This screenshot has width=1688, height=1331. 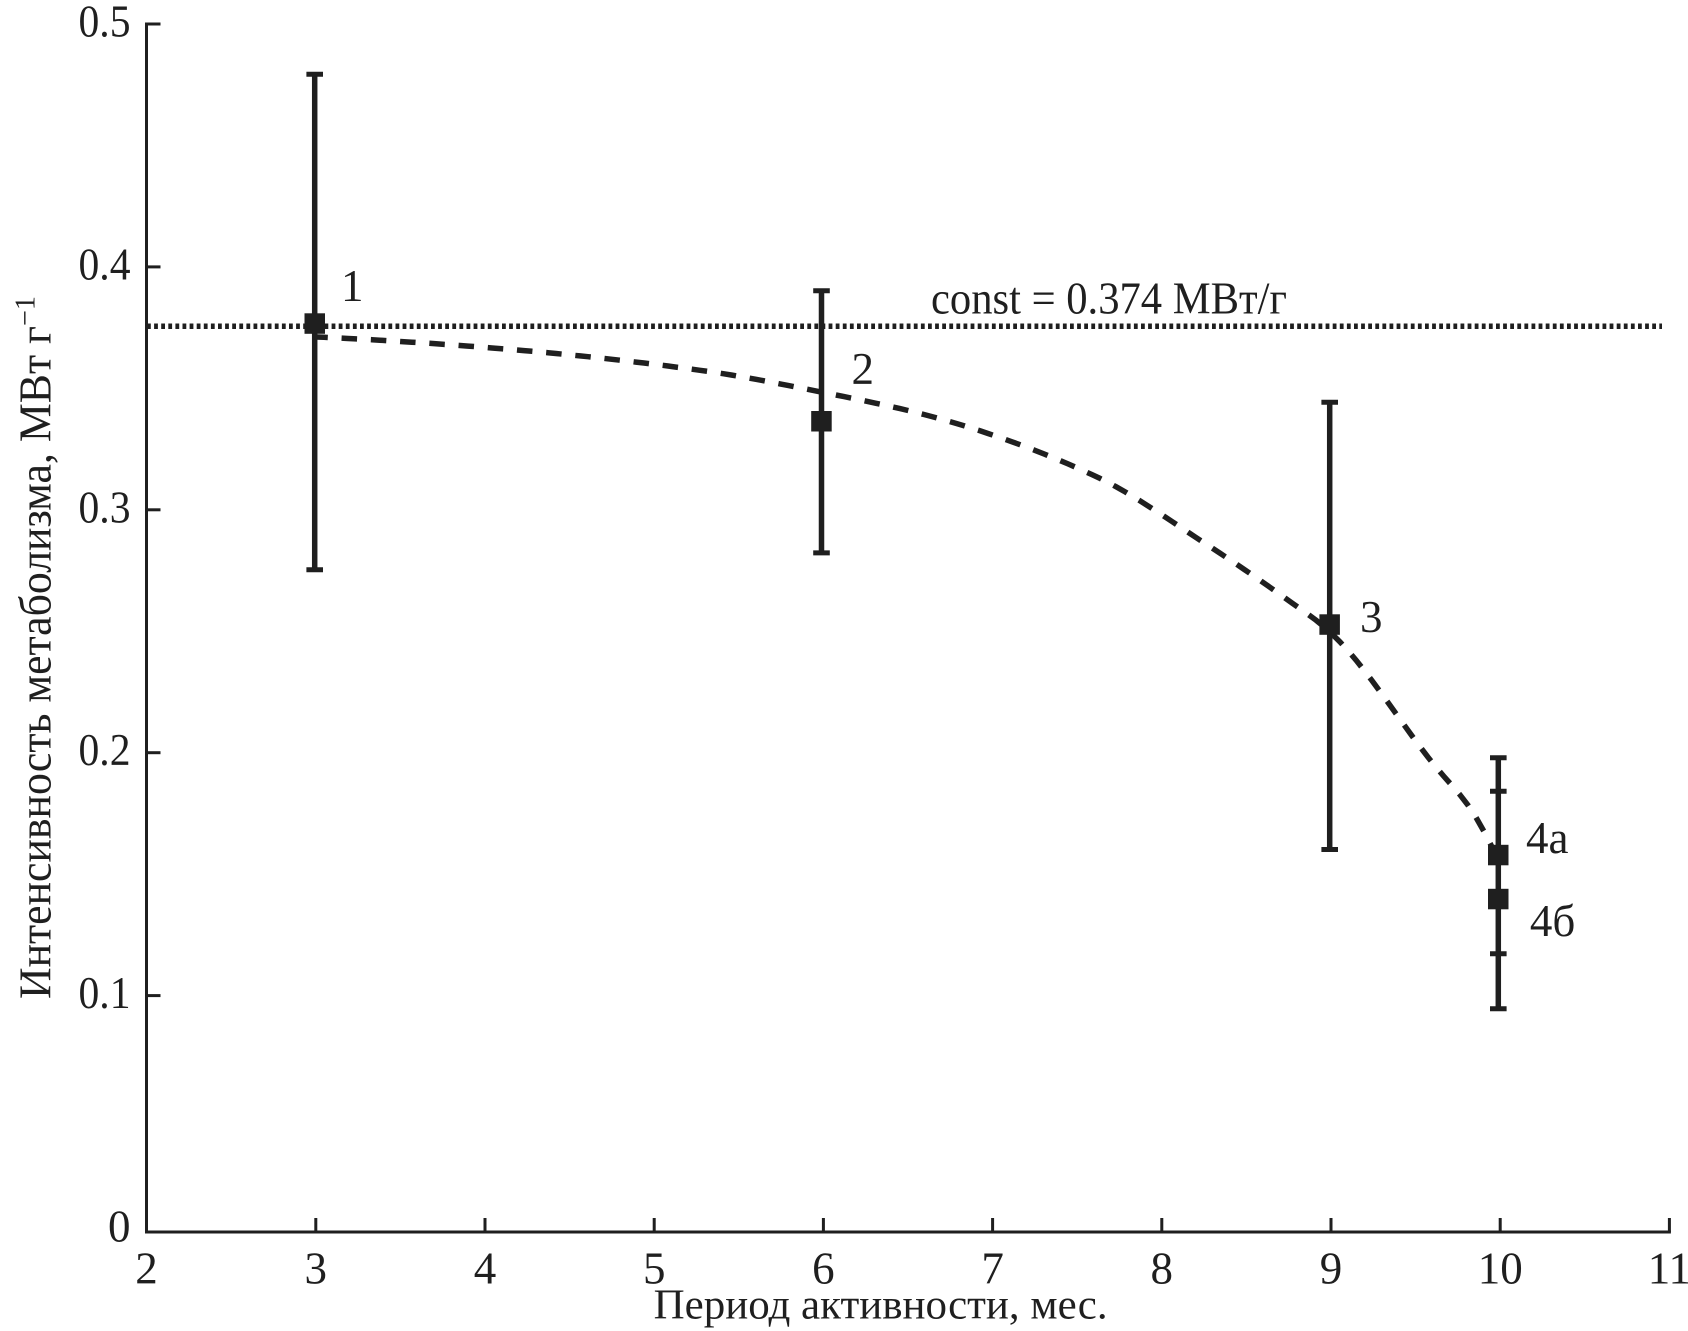 I want to click on svg-text: 0.5, so click(x=105, y=23).